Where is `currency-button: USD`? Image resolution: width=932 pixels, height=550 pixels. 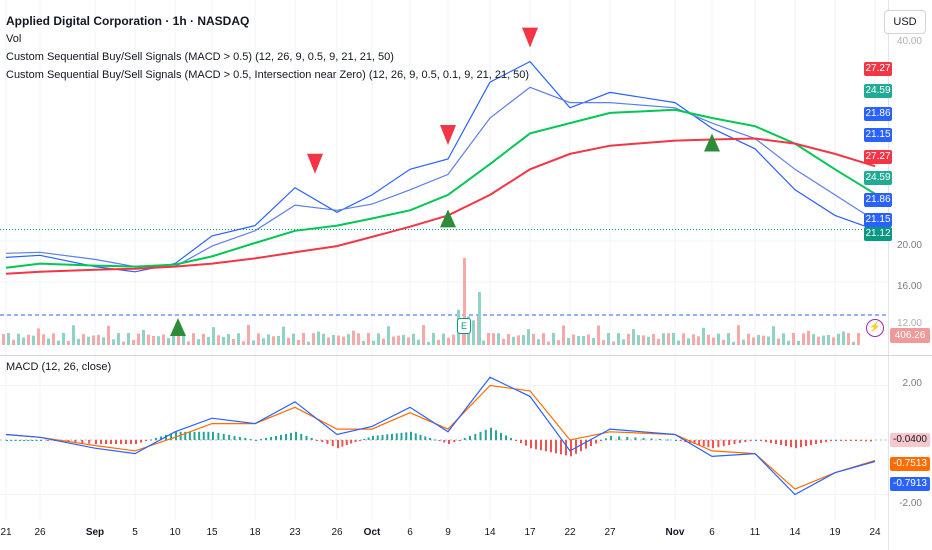
currency-button: USD is located at coordinates (905, 22).